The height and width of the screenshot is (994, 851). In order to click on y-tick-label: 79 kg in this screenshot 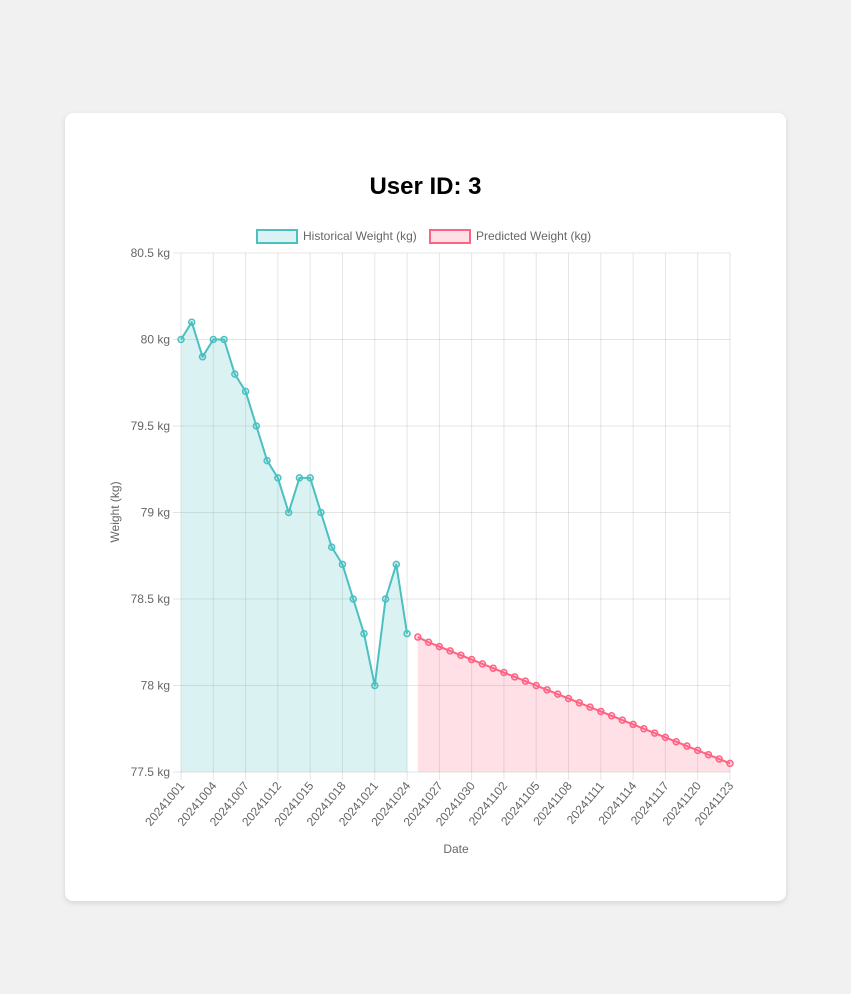, I will do `click(155, 513)`.